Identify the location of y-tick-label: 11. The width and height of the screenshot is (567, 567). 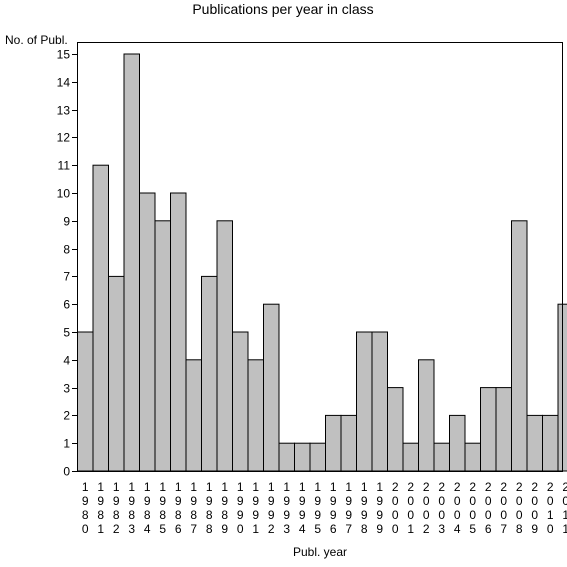
(64, 166).